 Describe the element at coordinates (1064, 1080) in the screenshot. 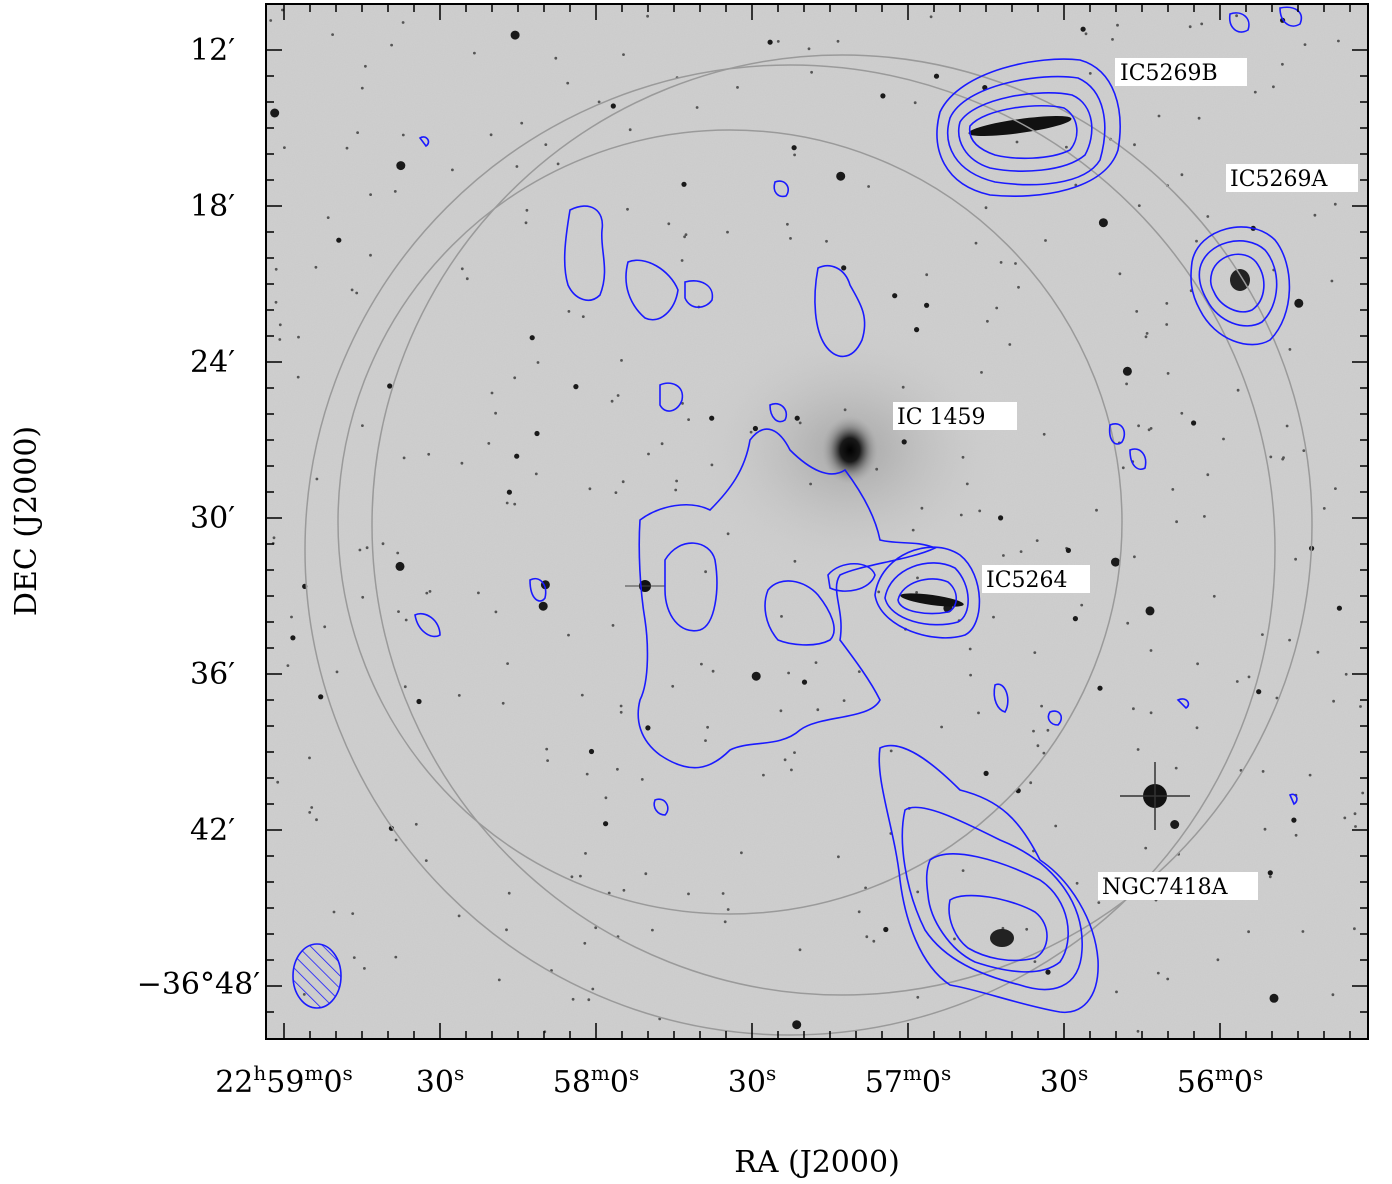

I see `ra-tick-label: 30s` at that location.